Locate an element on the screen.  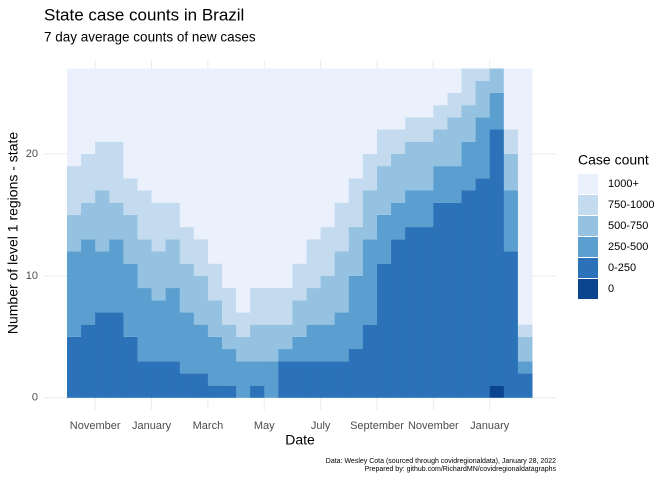
legend-label: 750-1000 is located at coordinates (631, 205).